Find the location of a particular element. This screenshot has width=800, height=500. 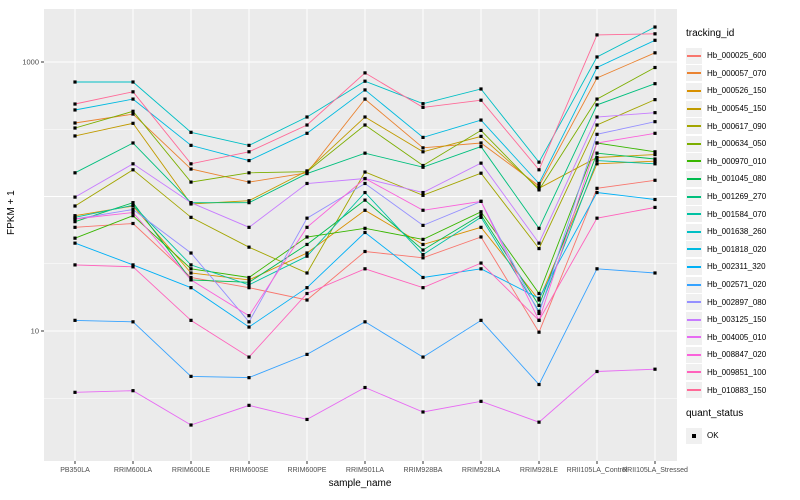

x-tick-label: RRIM928BA is located at coordinates (423, 470).